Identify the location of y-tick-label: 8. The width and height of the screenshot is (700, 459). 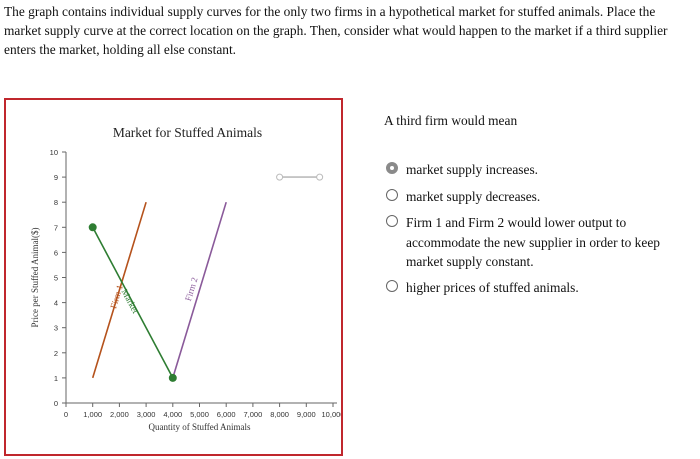
(56, 202).